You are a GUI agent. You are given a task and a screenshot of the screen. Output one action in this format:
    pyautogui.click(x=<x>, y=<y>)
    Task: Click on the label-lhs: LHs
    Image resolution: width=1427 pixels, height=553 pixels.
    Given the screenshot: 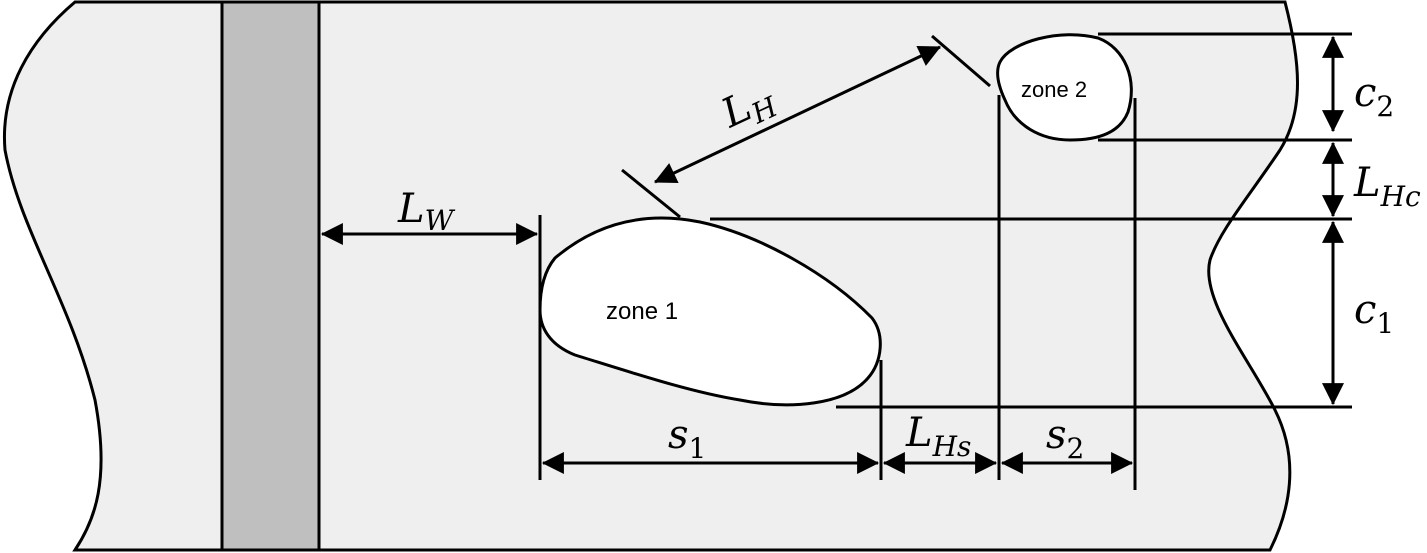 What is the action you would take?
    pyautogui.click(x=938, y=436)
    